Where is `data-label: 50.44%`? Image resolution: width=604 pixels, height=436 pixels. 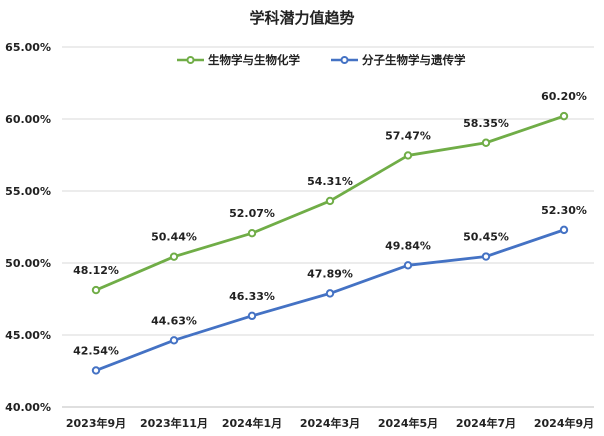 data-label: 50.44% is located at coordinates (174, 237).